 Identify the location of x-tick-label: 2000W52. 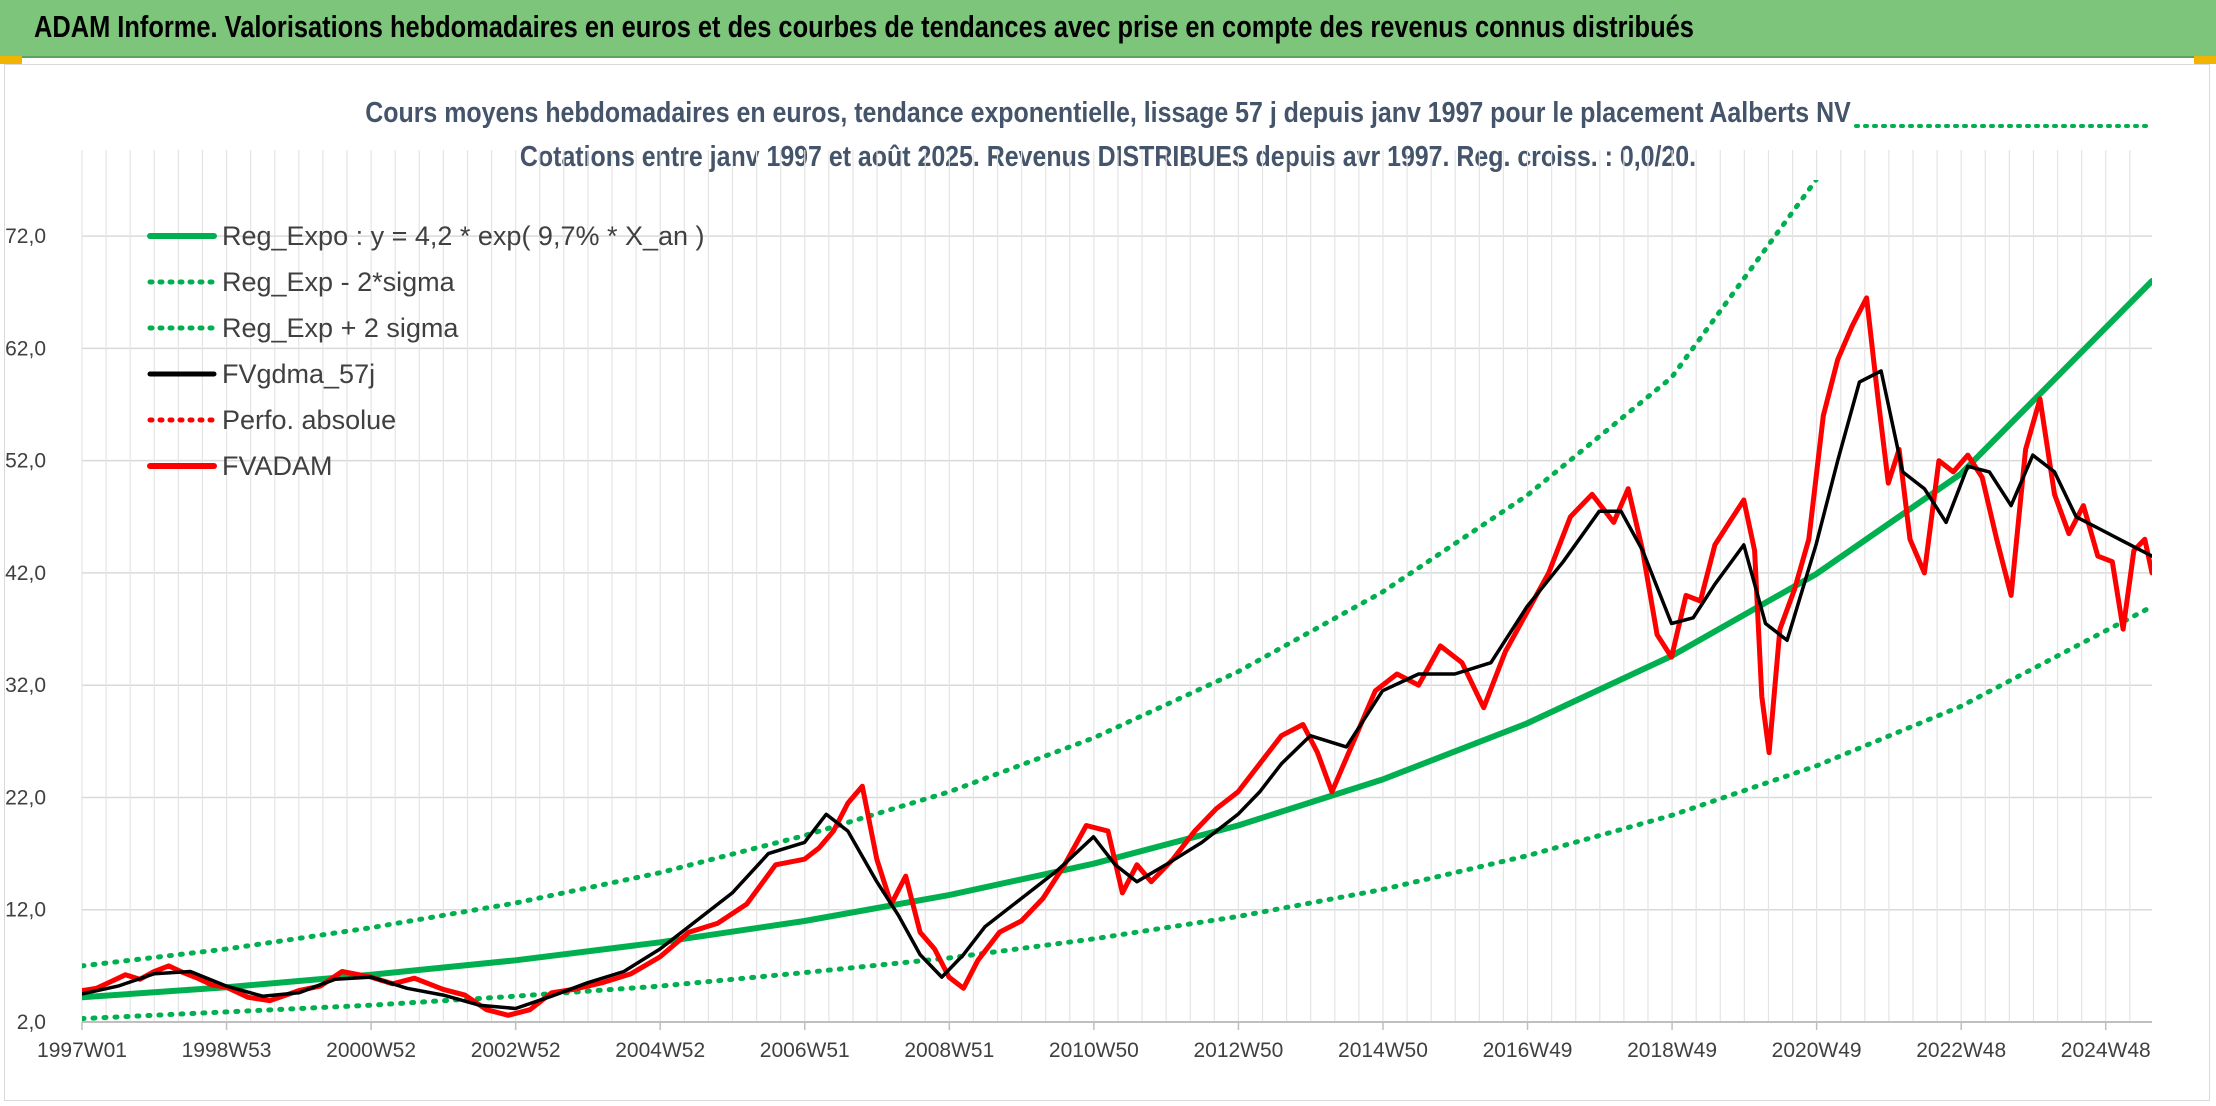
(371, 1050).